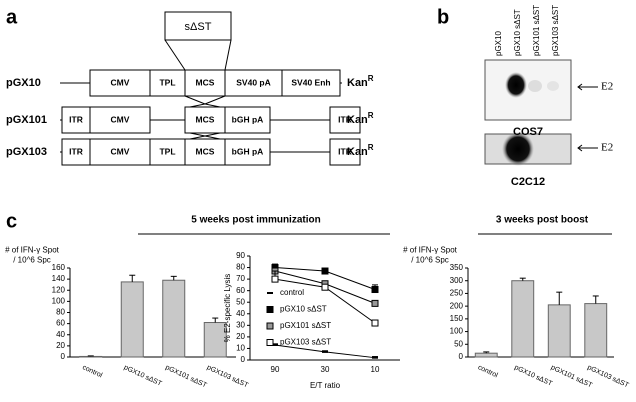 The width and height of the screenshot is (636, 402). What do you see at coordinates (240, 278) in the screenshot?
I see `y-tick-label: 70` at bounding box center [240, 278].